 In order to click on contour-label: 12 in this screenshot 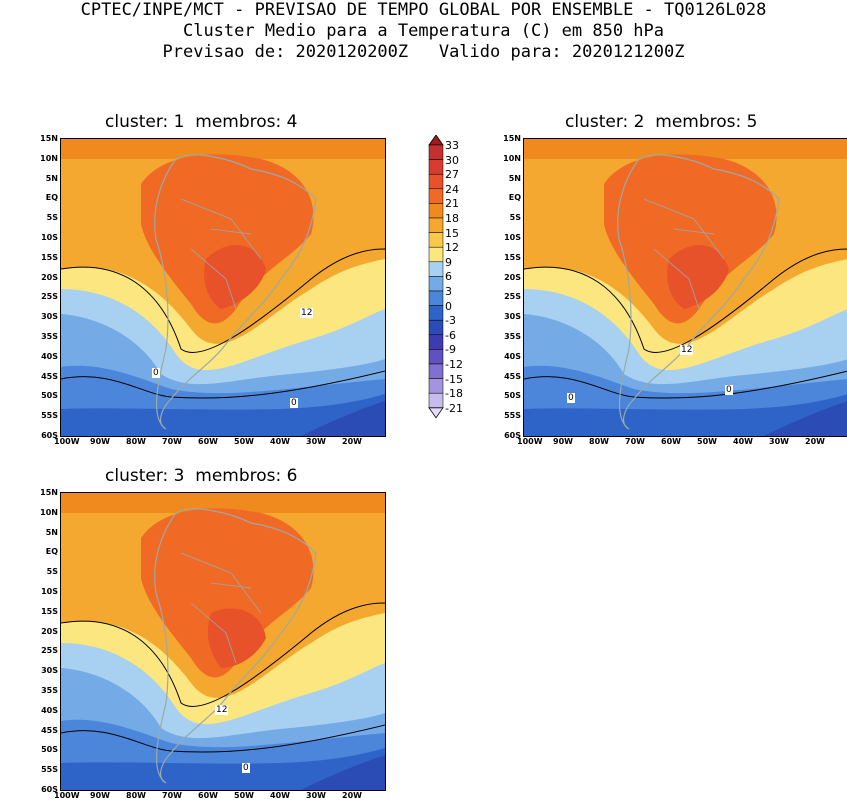, I will do `click(307, 313)`.